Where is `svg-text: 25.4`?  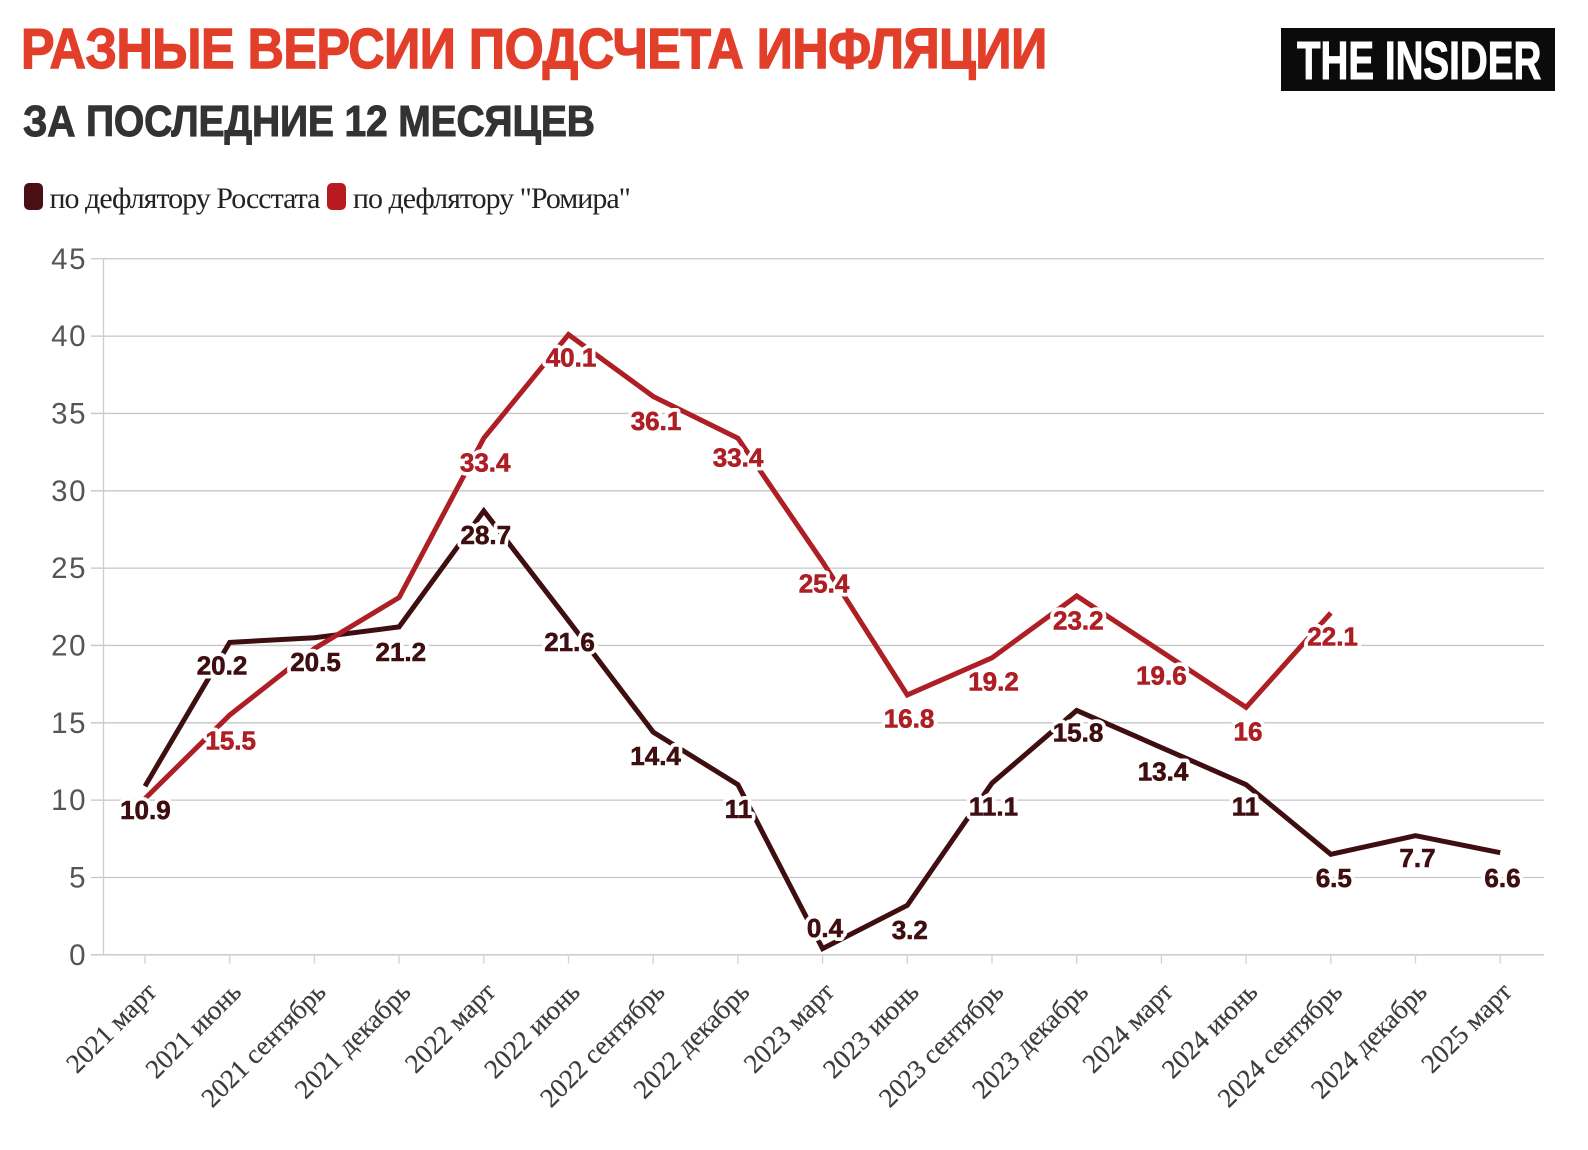 svg-text: 25.4 is located at coordinates (824, 584).